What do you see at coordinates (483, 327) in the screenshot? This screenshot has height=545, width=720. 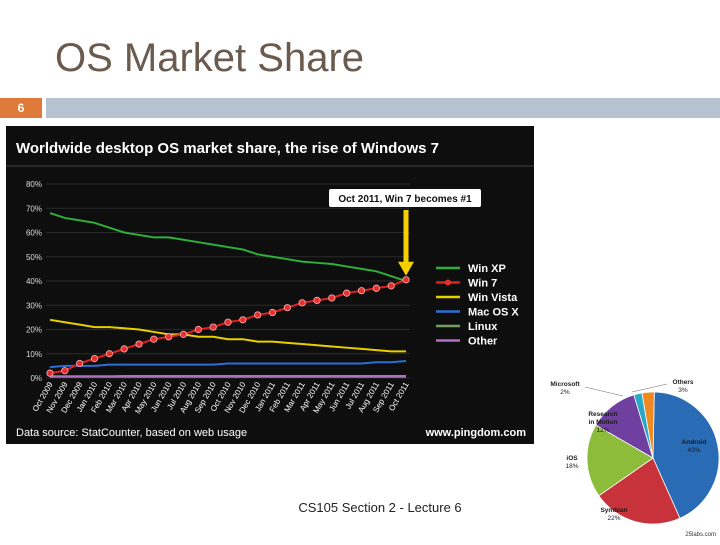 I see `legend-label: Linux` at bounding box center [483, 327].